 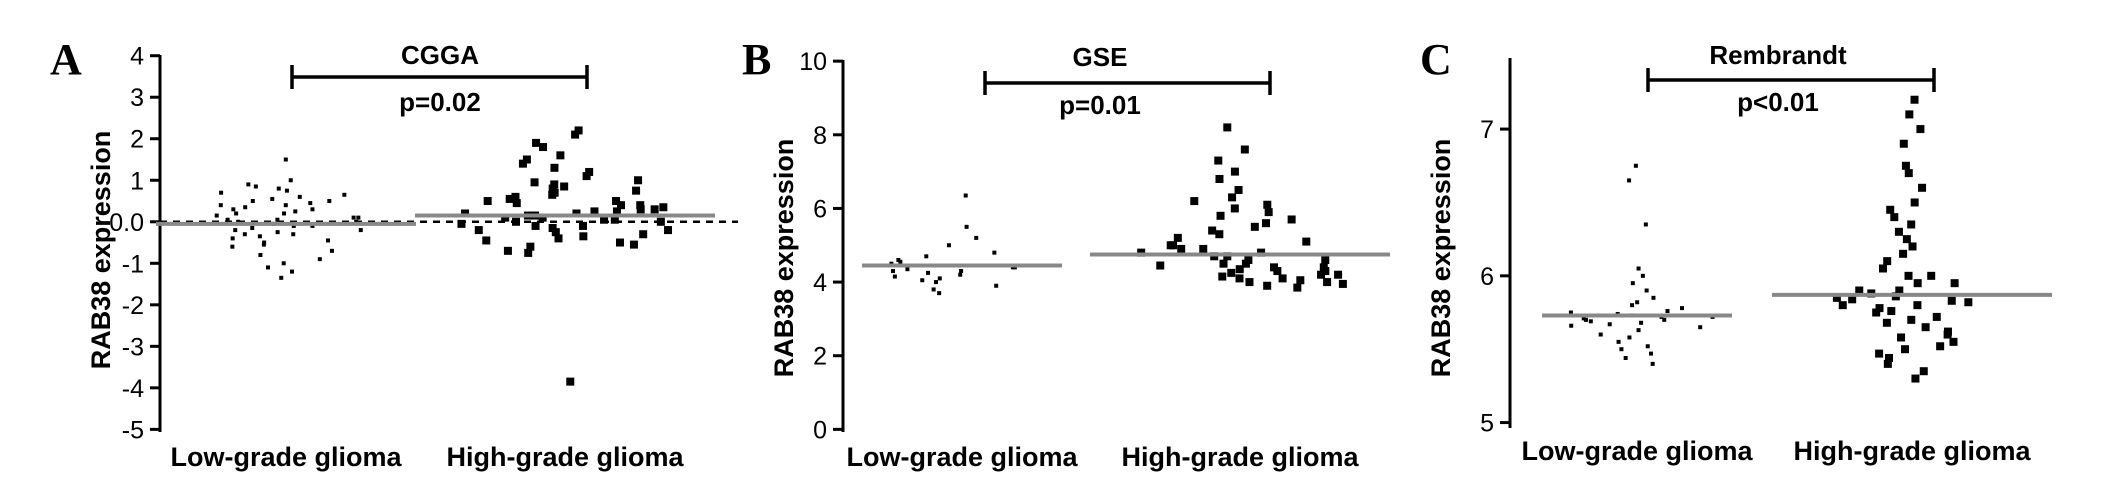 I want to click on mean-lines-a, so click(x=435, y=219).